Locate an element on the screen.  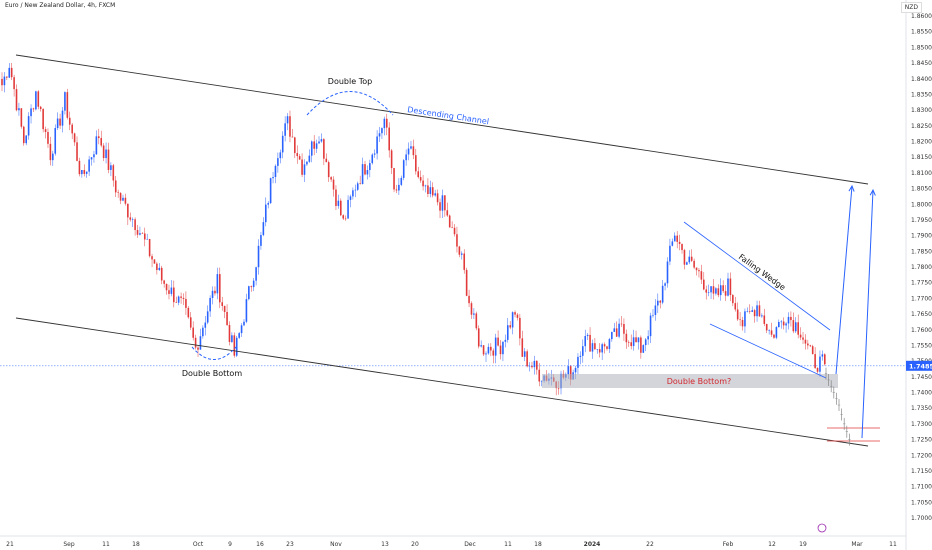
time-tick-label: 22 is located at coordinates (650, 544).